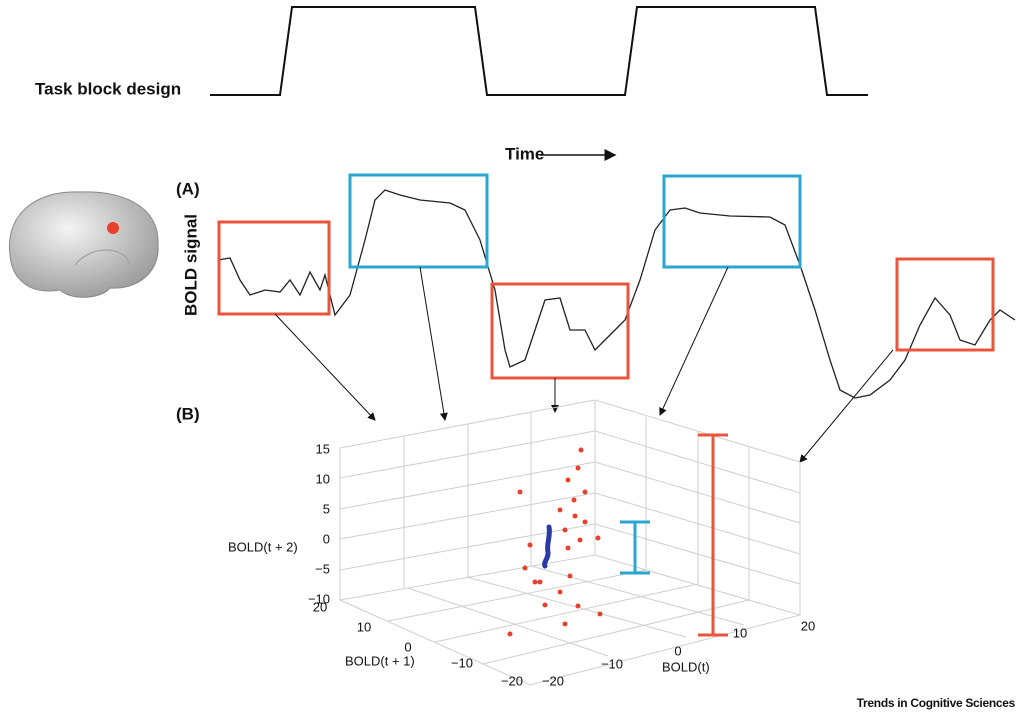 Image resolution: width=1021 pixels, height=713 pixels. Describe the element at coordinates (188, 188) in the screenshot. I see `panel-a-label: (A)` at that location.